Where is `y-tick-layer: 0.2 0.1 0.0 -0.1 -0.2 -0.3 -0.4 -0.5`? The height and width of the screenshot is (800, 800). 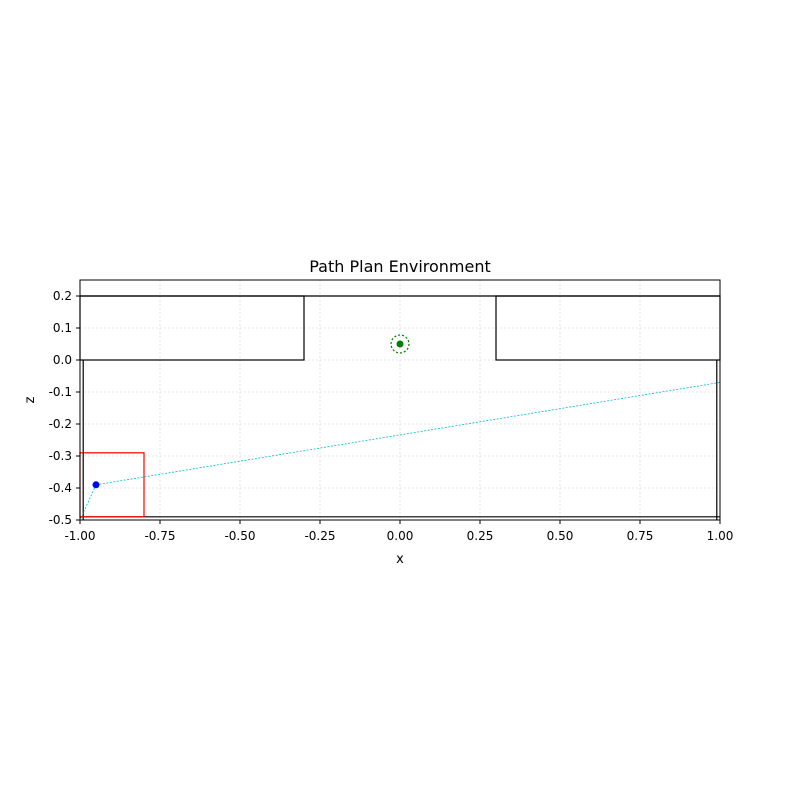 y-tick-layer: 0.2 0.1 0.0 -0.1 -0.2 -0.3 -0.4 -0.5 is located at coordinates (64, 408).